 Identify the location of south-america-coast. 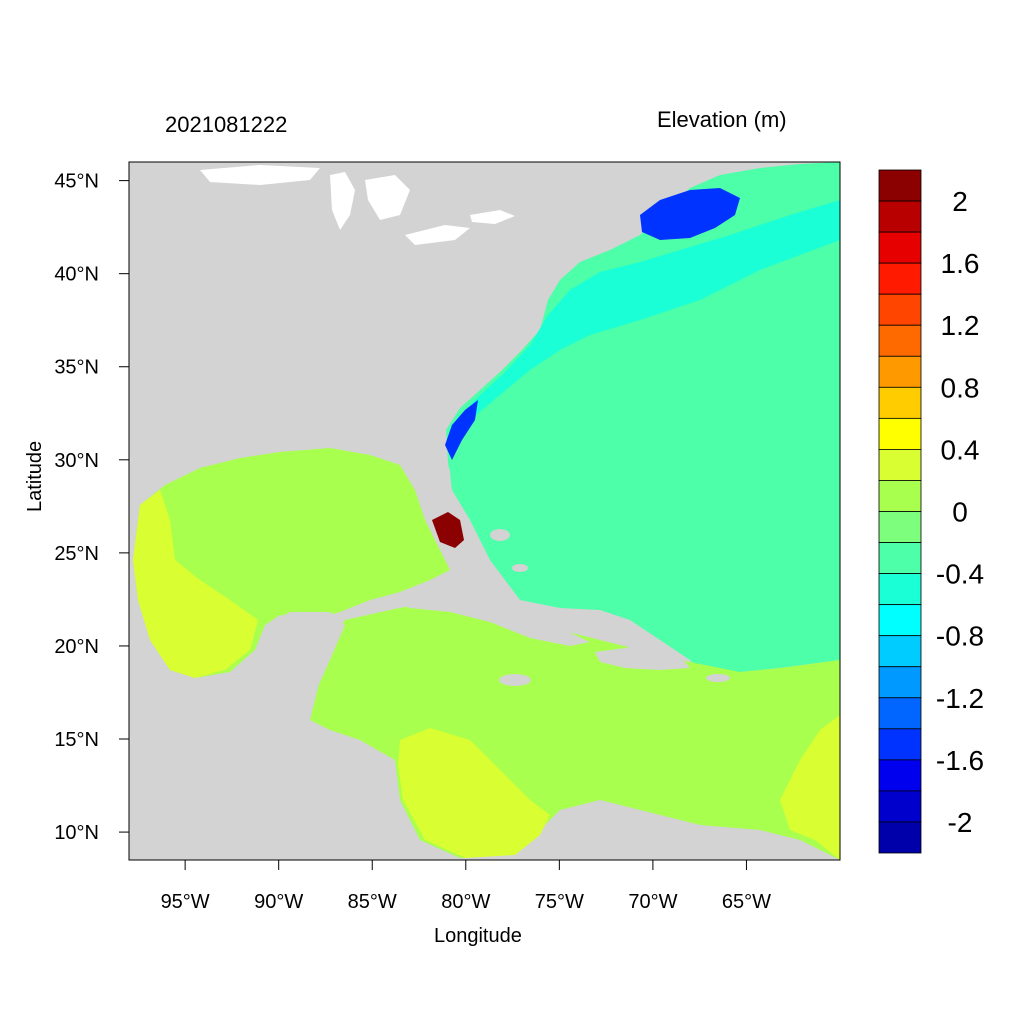
(690, 830).